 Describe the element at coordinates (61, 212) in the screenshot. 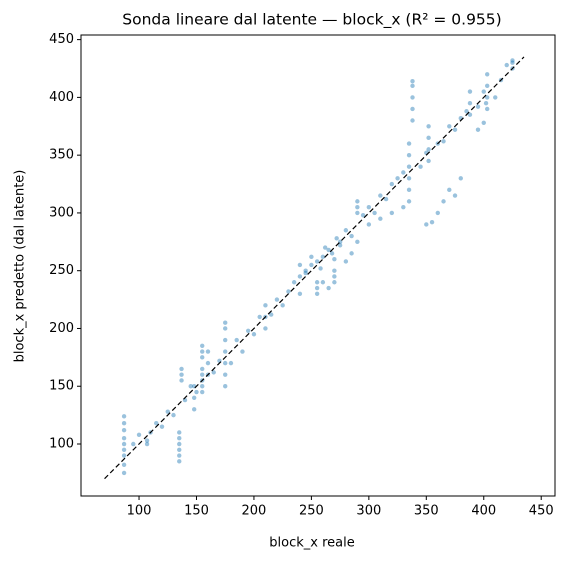

I see `y-tick-label: 300` at that location.